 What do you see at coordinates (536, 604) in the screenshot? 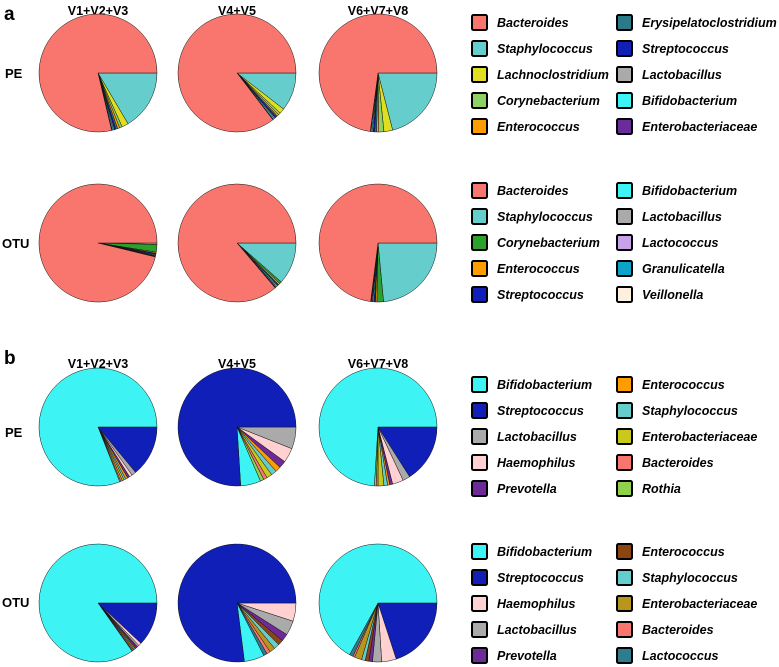
I see `legend-label-haemophilus: Haemophilus` at bounding box center [536, 604].